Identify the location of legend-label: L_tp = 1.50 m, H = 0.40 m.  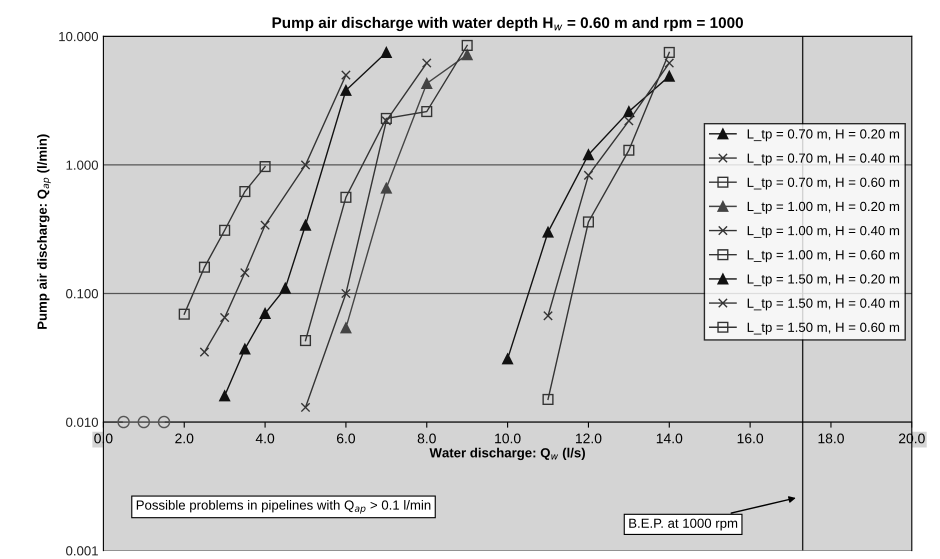
(824, 304).